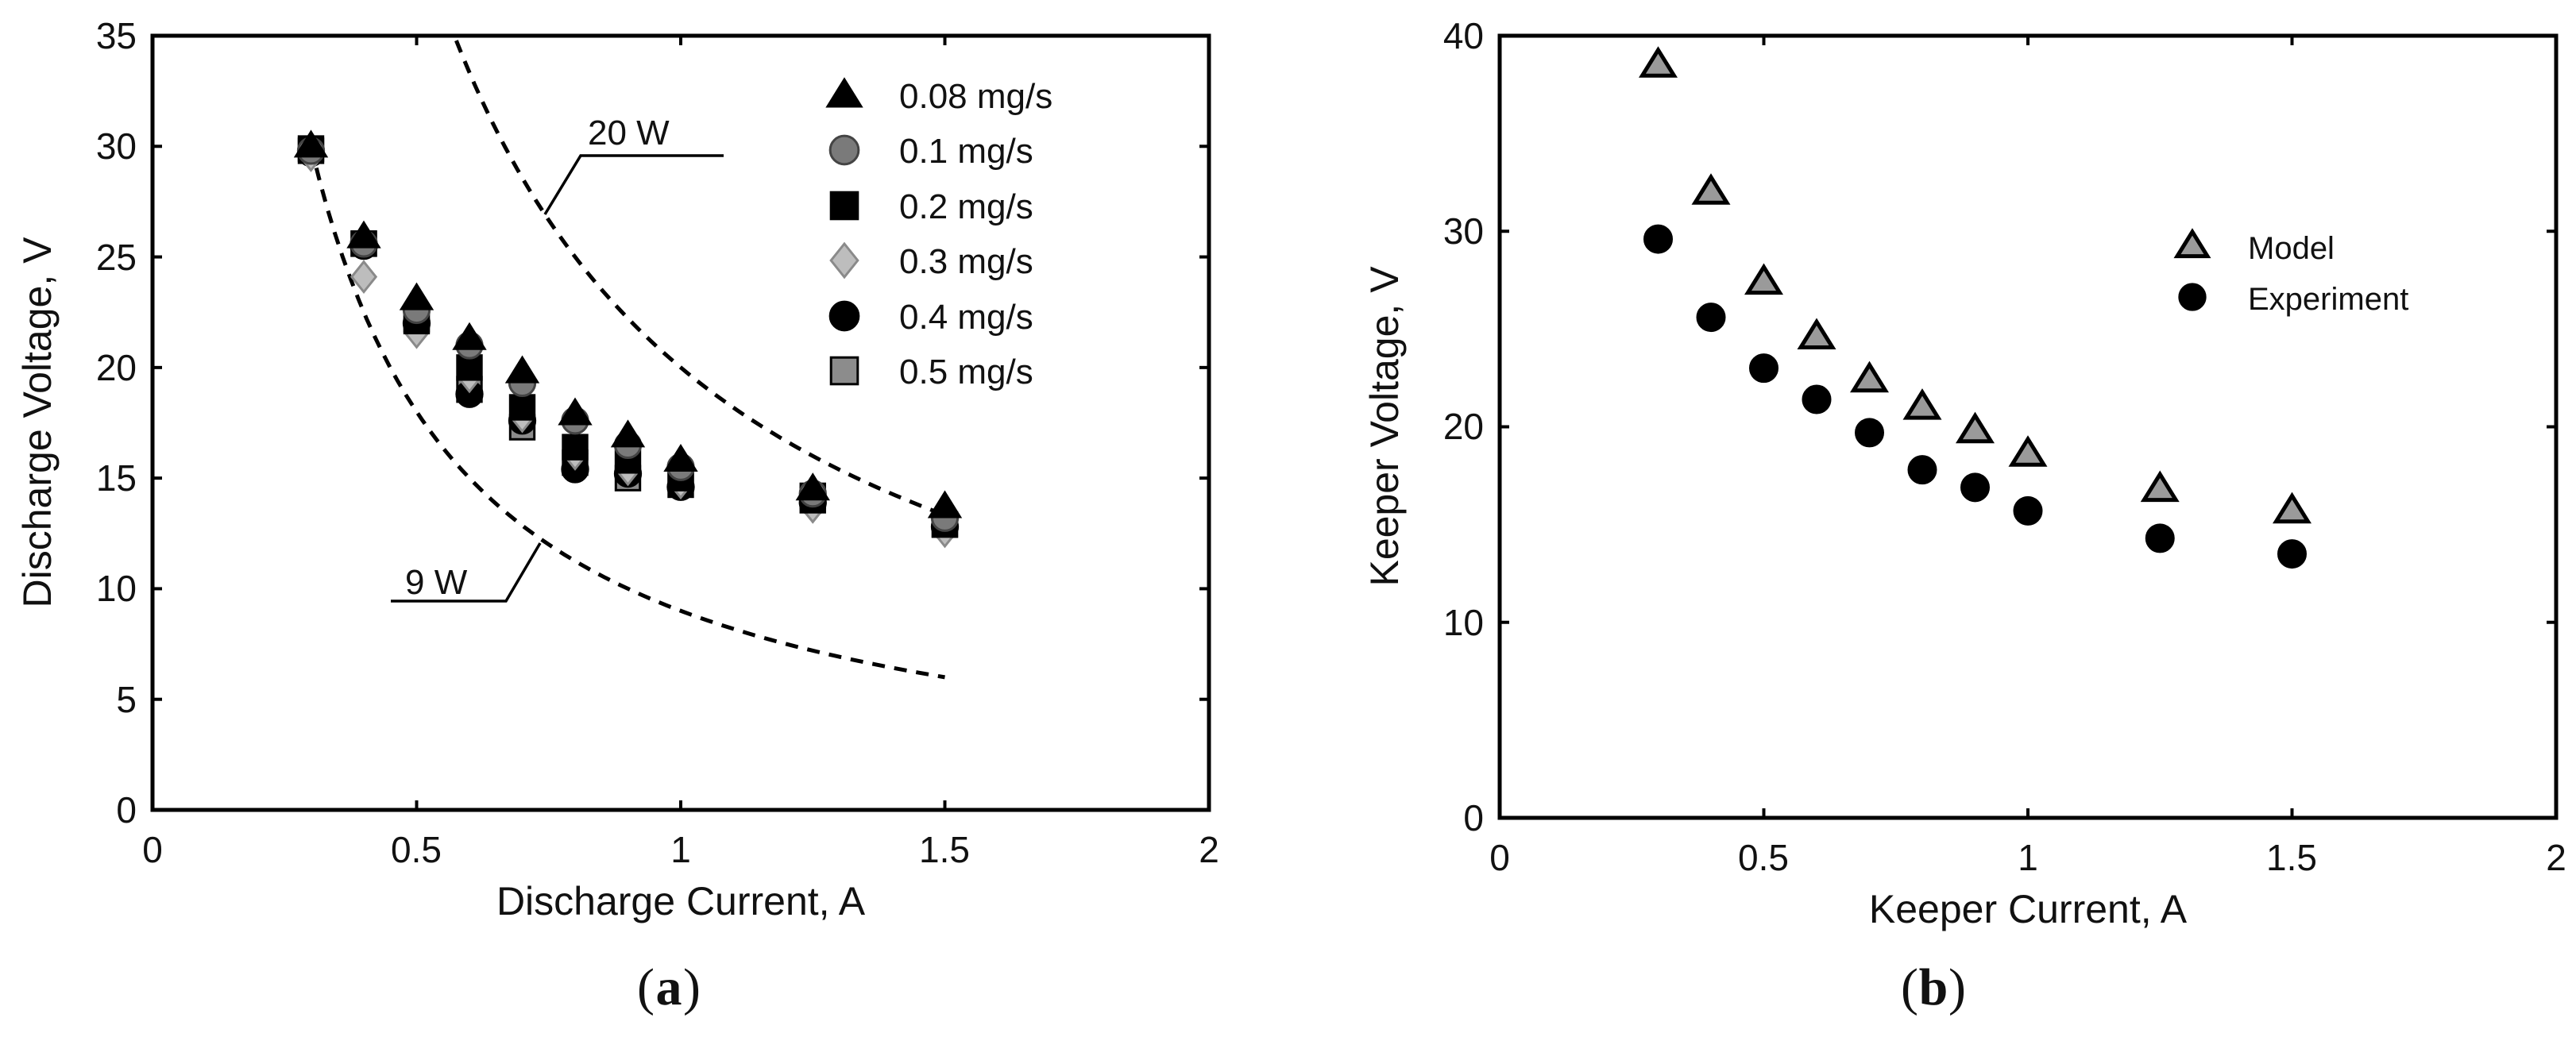  I want to click on x-tick-label: 0, so click(1499, 857).